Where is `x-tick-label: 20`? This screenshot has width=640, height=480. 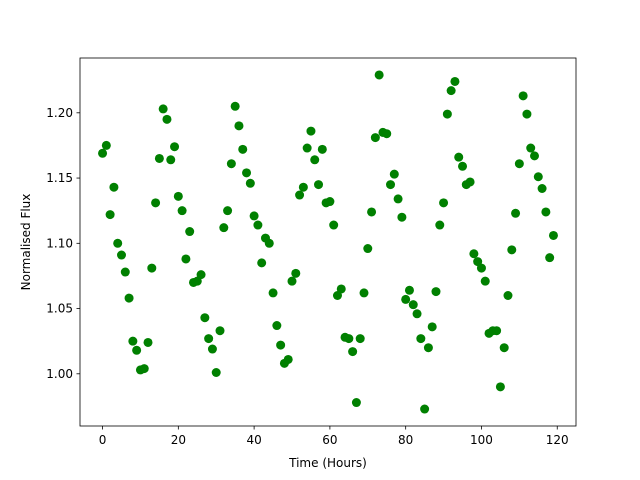
x-tick-label: 20 is located at coordinates (178, 440).